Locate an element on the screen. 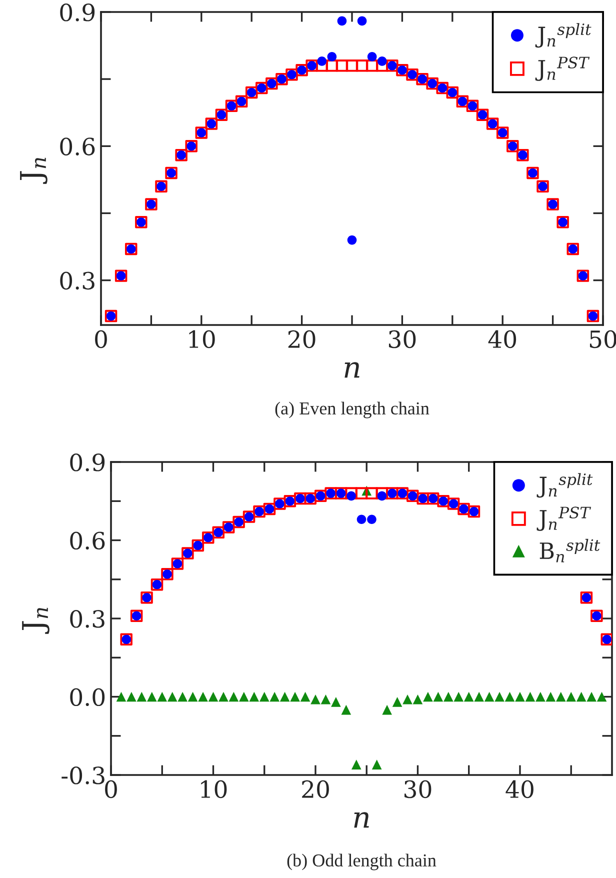 This screenshot has height=878, width=616. y-tick-label: 0.0 is located at coordinates (87, 697).